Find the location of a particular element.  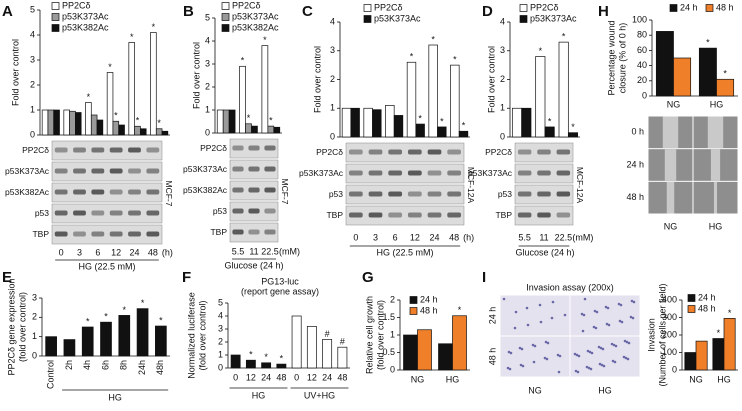

panel-letter: E is located at coordinates (7, 277).